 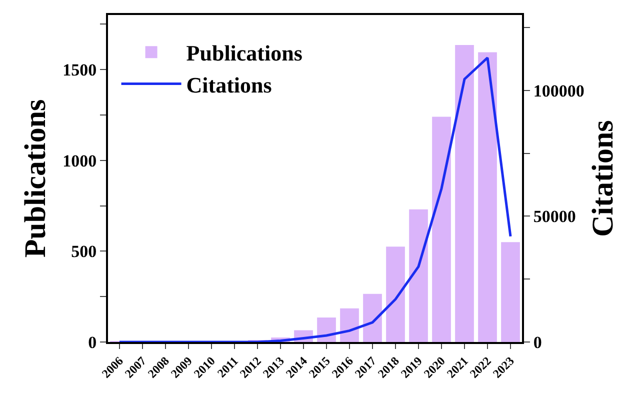 I want to click on legend-label: Citations, so click(x=229, y=85).